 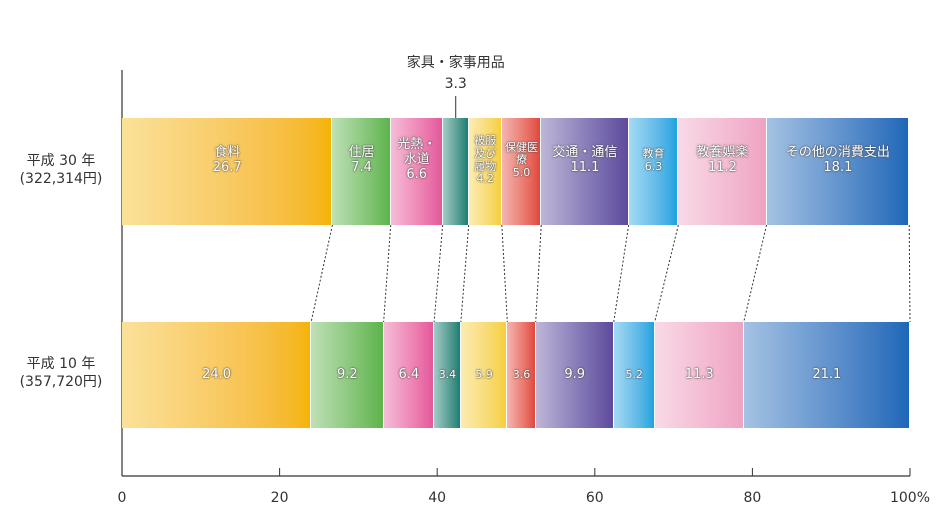 I want to click on segment-label: 11.3, so click(x=699, y=375).